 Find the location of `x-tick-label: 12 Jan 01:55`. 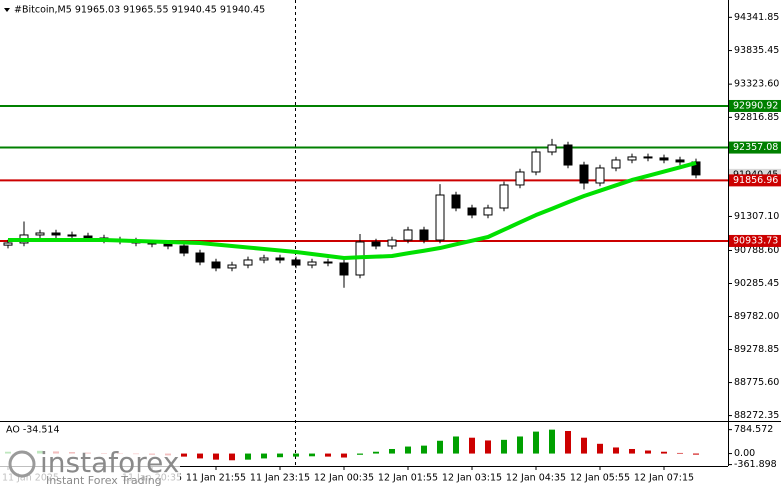

x-tick-label: 12 Jan 01:55 is located at coordinates (408, 478).